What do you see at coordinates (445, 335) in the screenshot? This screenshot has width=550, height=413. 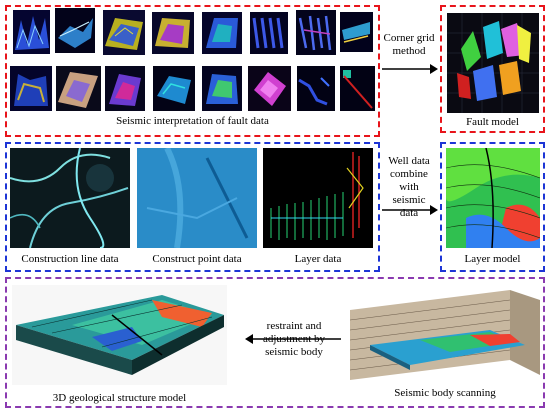 I see `seismic-body-image` at bounding box center [445, 335].